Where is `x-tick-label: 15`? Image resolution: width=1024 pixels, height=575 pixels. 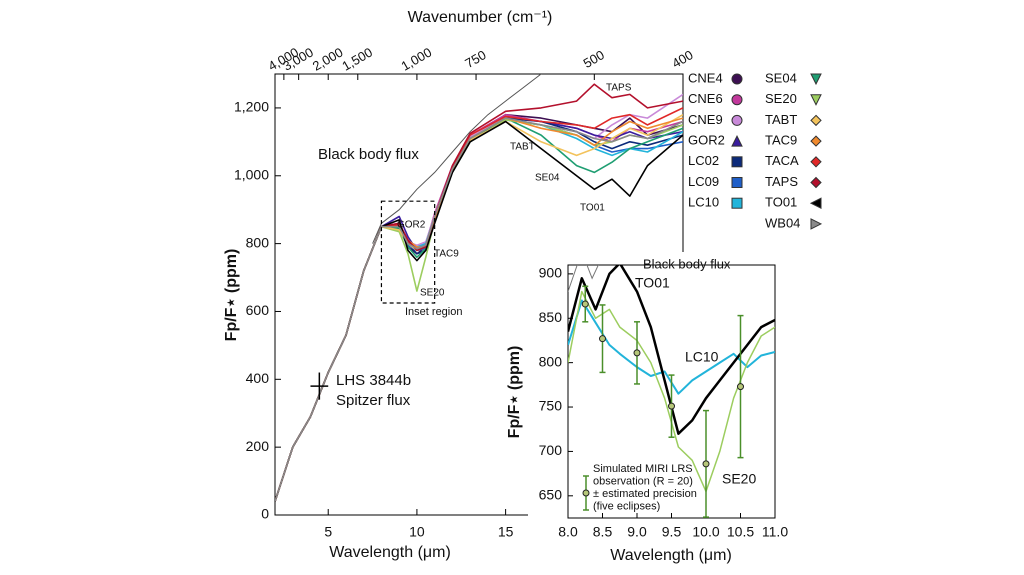
x-tick-label: 15 is located at coordinates (506, 532).